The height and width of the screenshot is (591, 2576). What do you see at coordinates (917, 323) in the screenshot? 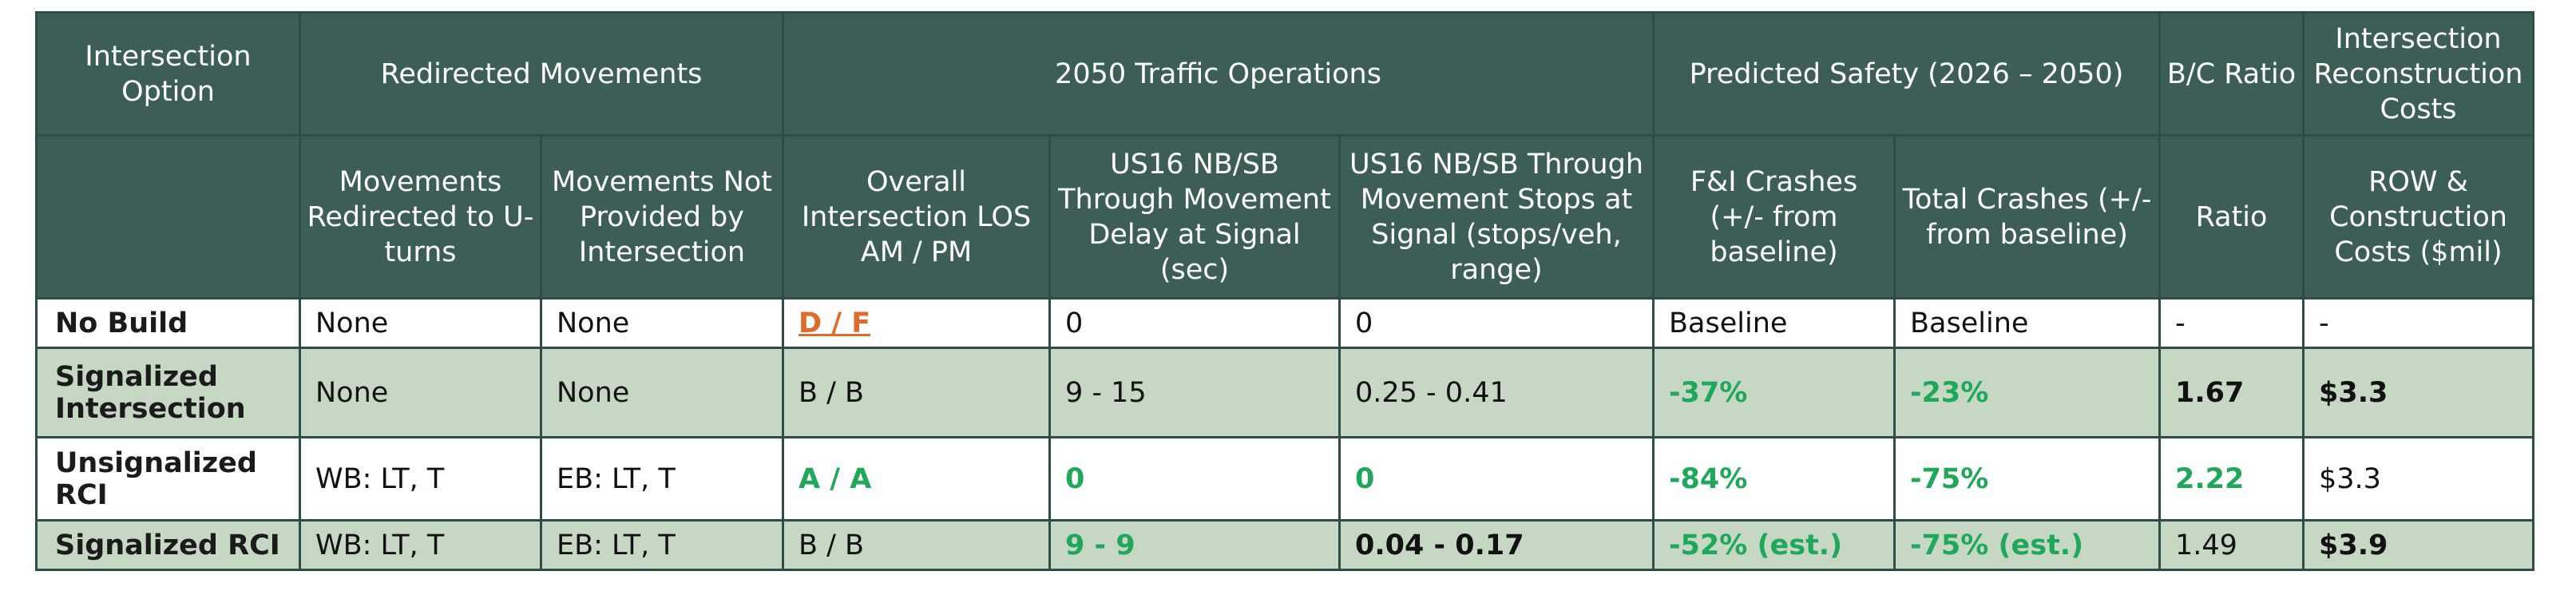
I see `cell-los: D / F` at bounding box center [917, 323].